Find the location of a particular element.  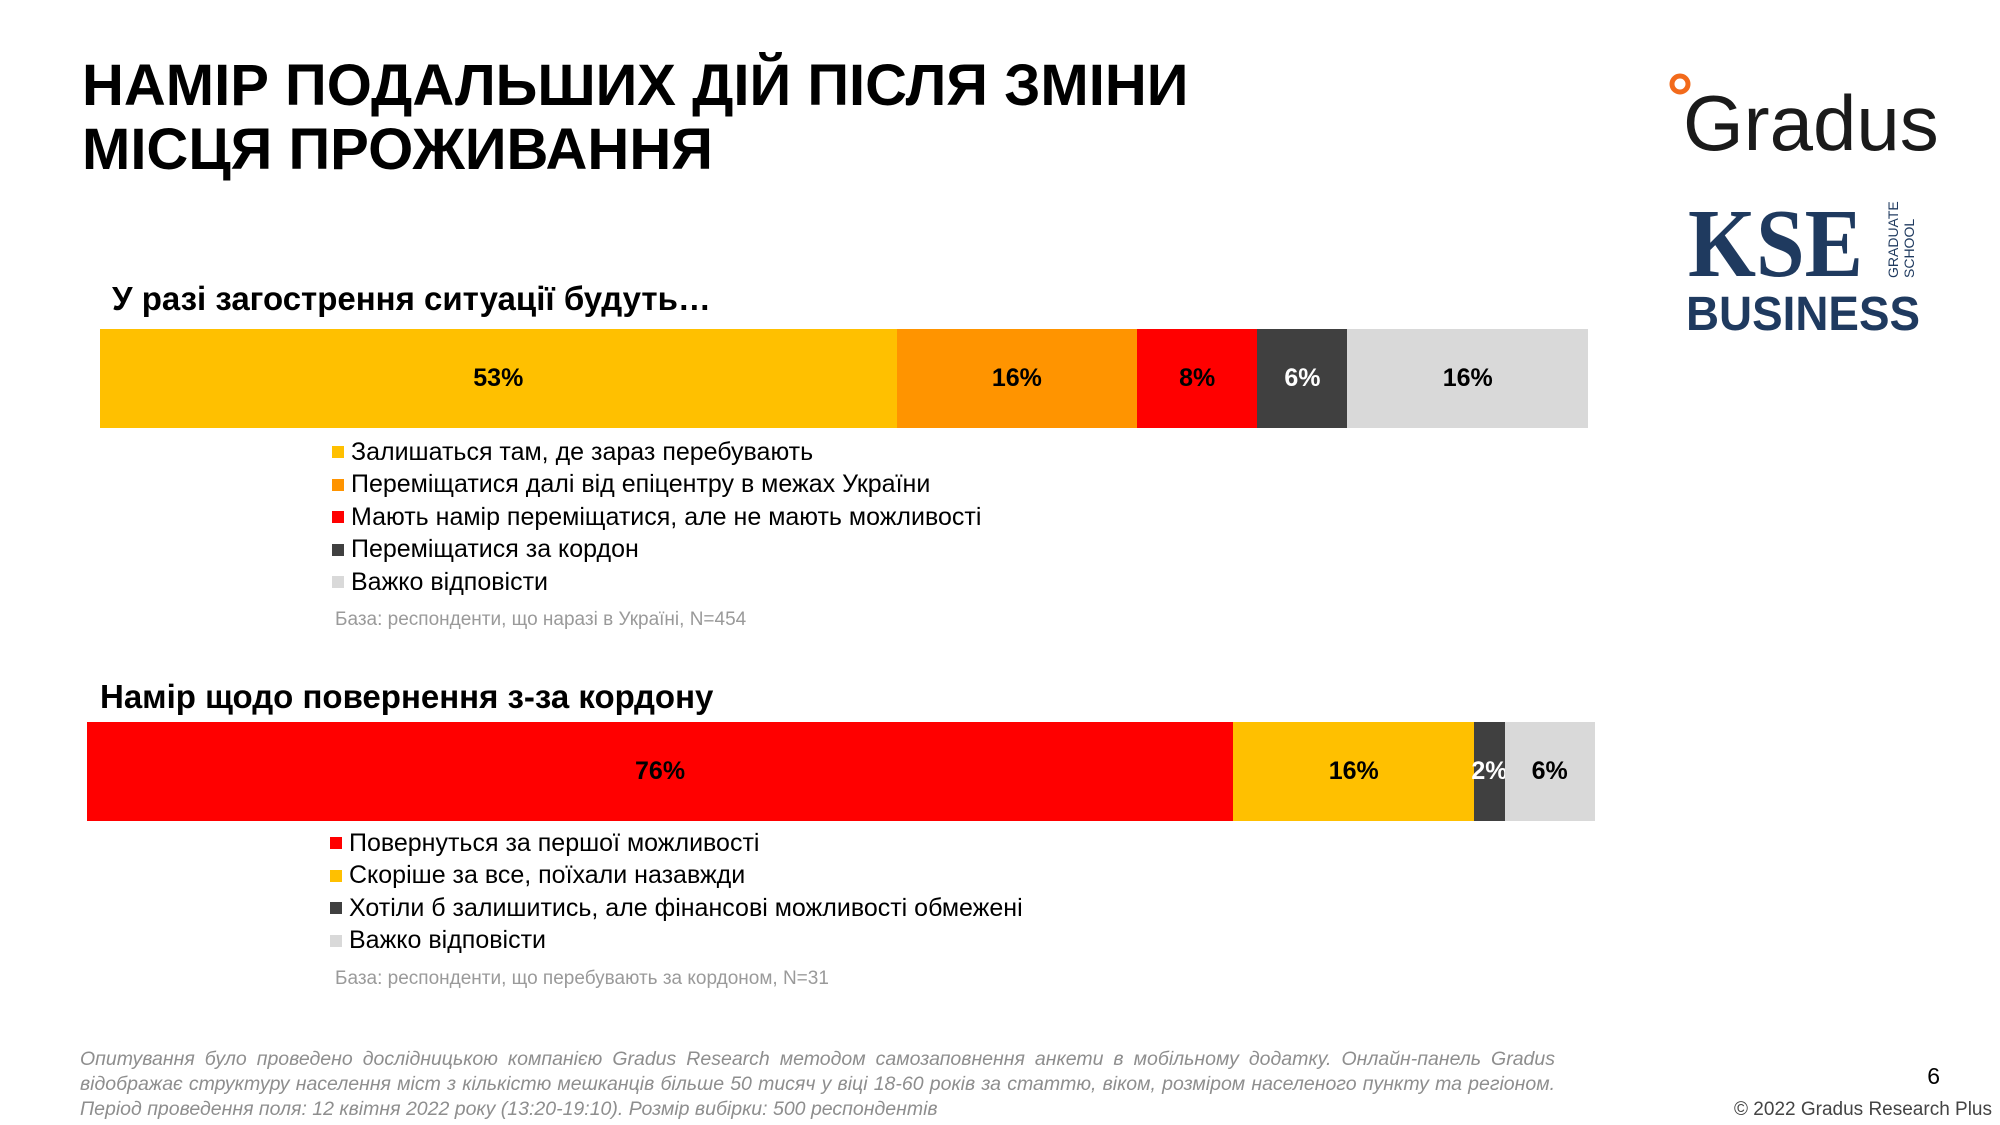

page-number: 6 is located at coordinates (1933, 1076).